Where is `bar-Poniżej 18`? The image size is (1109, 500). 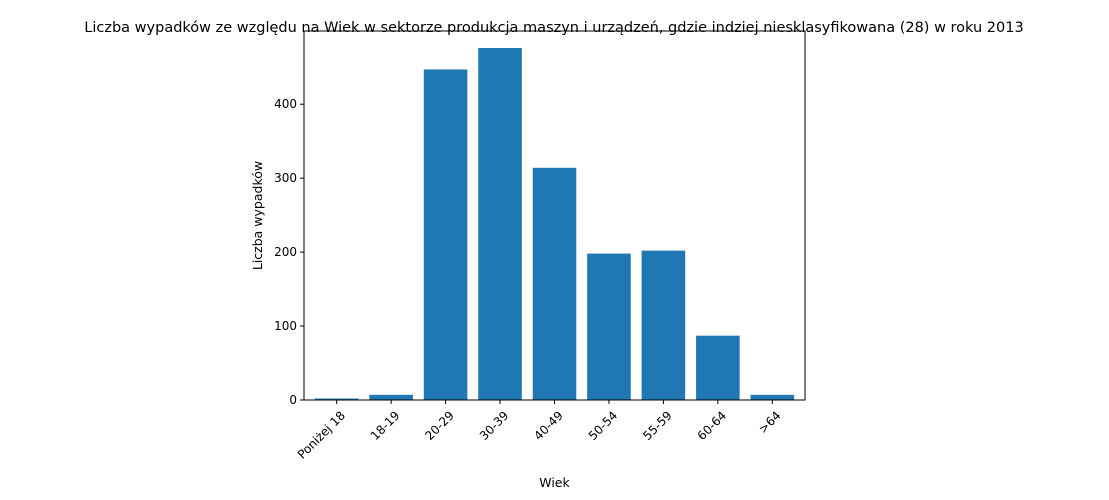
bar-Poniżej 18 is located at coordinates (336, 399).